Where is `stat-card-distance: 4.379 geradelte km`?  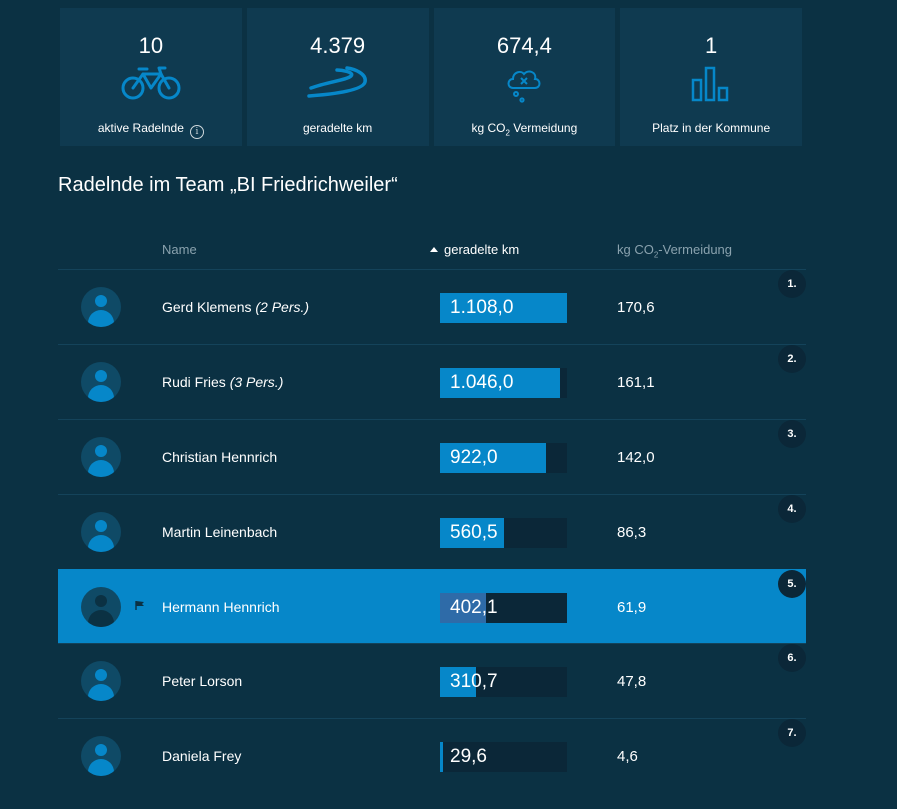
stat-card-distance: 4.379 geradelte km is located at coordinates (337, 77).